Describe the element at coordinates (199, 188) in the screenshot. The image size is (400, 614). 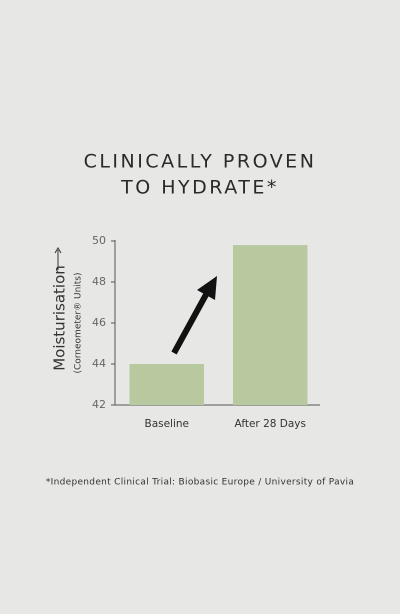
I see `chart-title: TO HYDRATE*` at that location.